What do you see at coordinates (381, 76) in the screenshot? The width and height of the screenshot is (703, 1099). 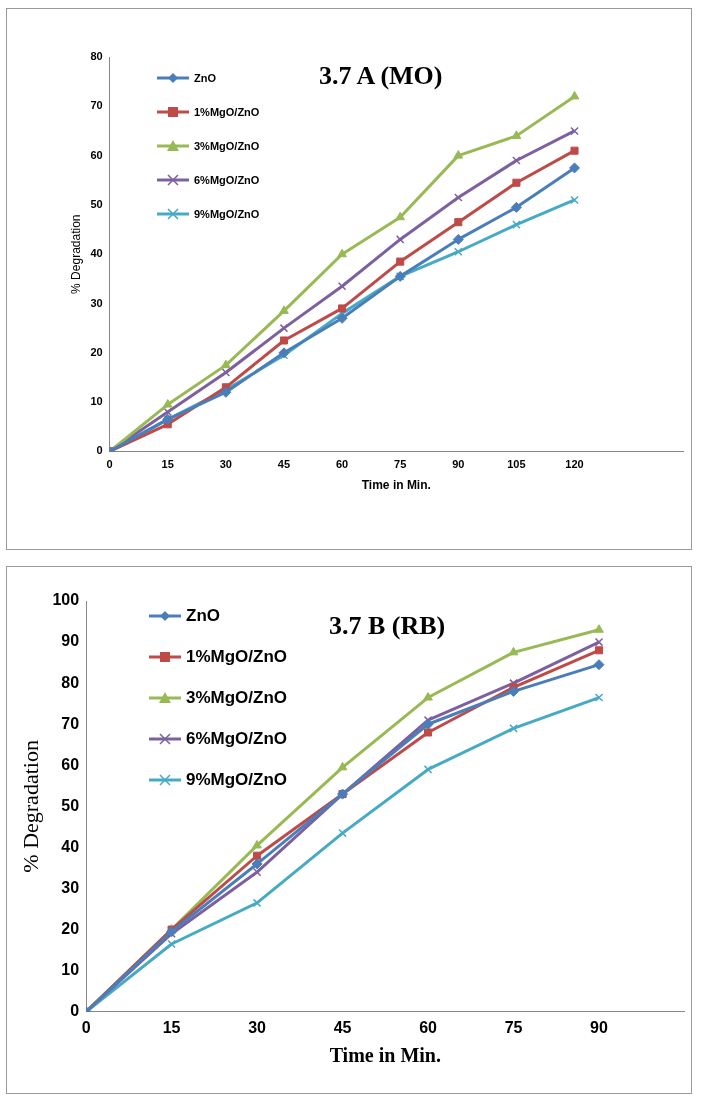 I see `chart-title: 3.7 A (MO)` at bounding box center [381, 76].